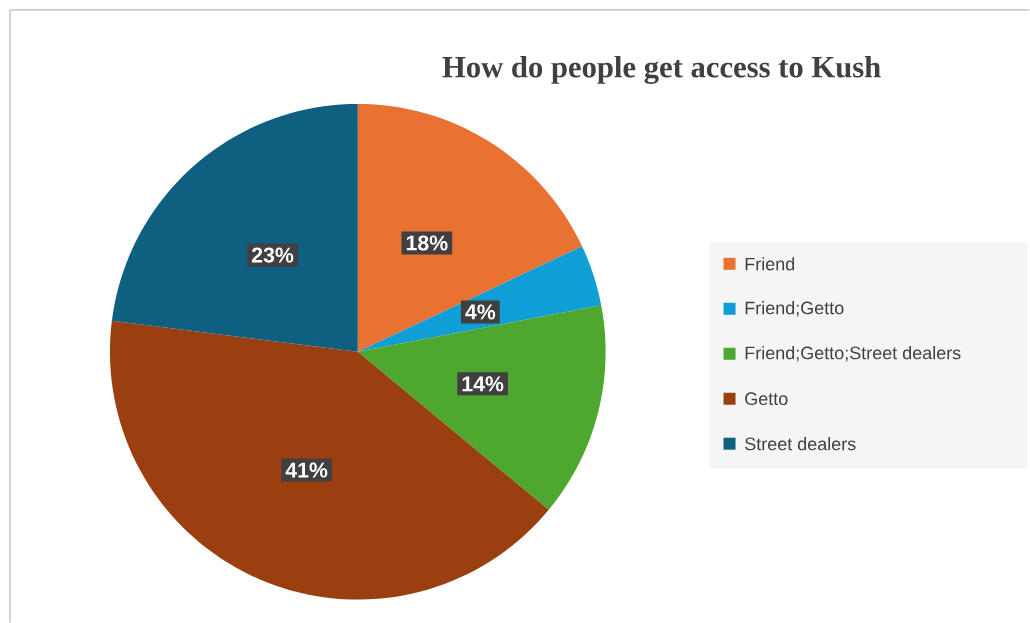 The width and height of the screenshot is (1030, 623). What do you see at coordinates (853, 353) in the screenshot?
I see `legend-label: Friend;Getto;Street dealers` at bounding box center [853, 353].